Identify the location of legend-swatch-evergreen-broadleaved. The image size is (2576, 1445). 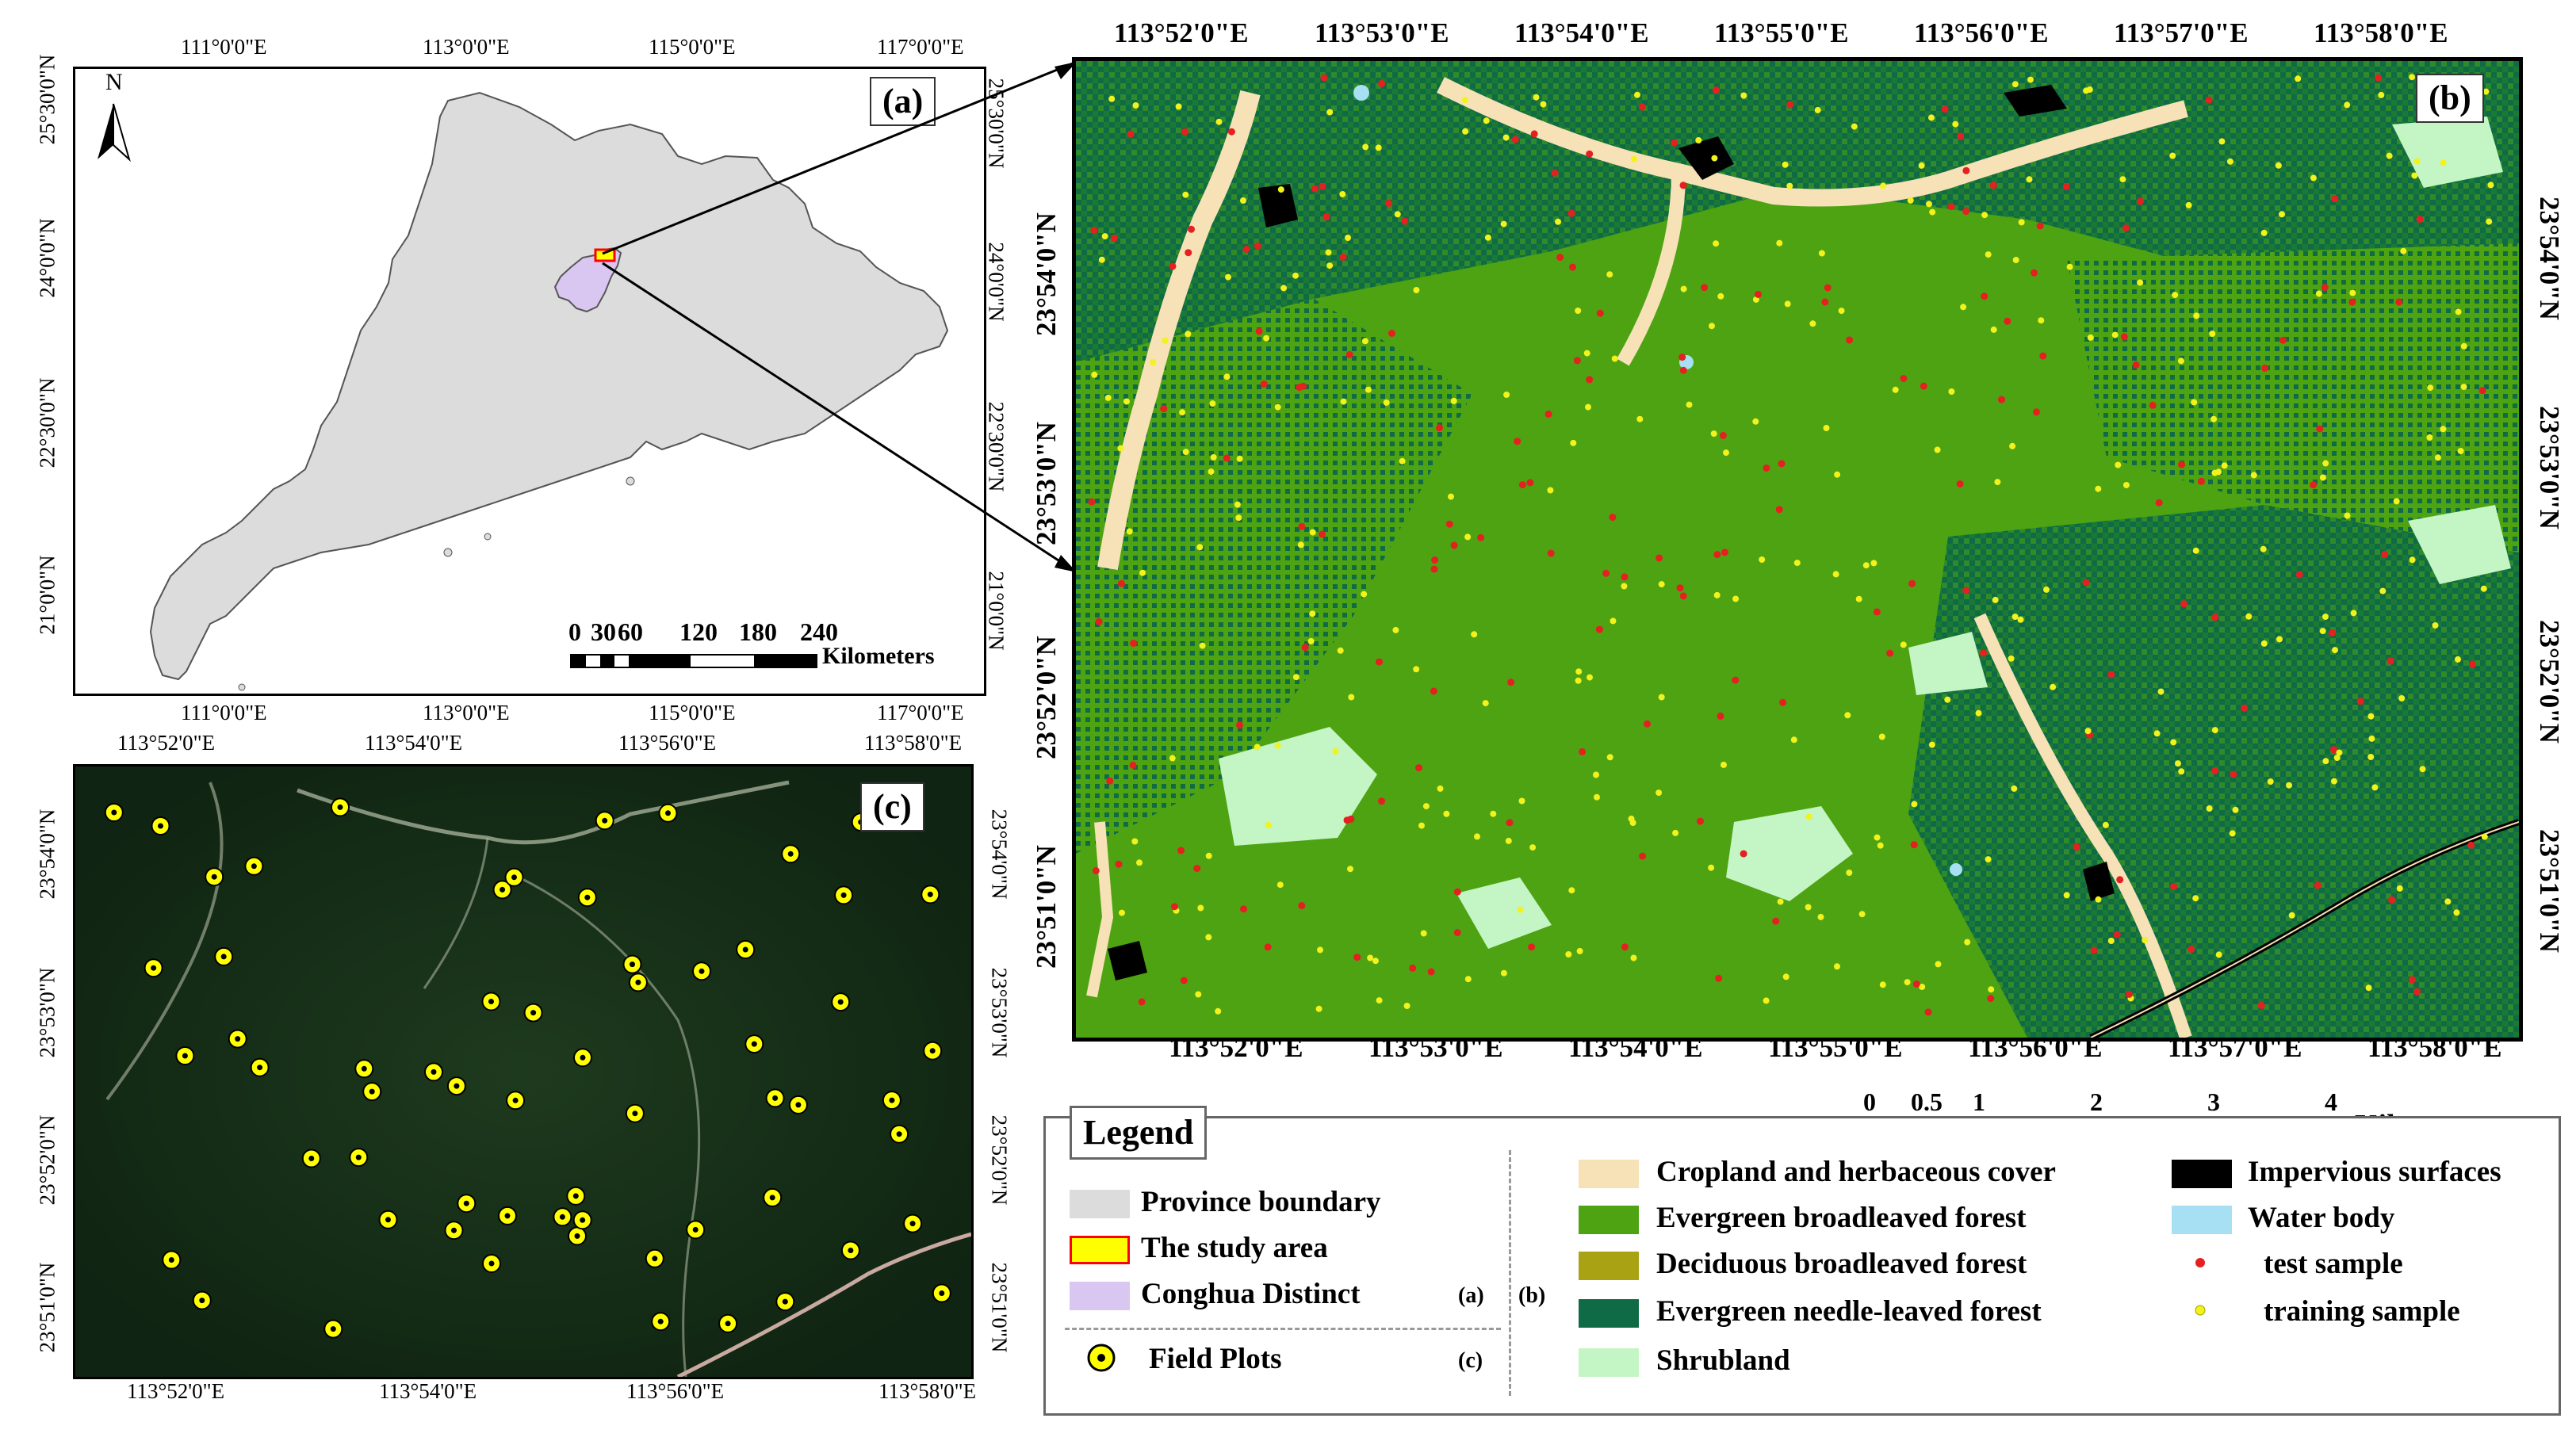
(1609, 1220).